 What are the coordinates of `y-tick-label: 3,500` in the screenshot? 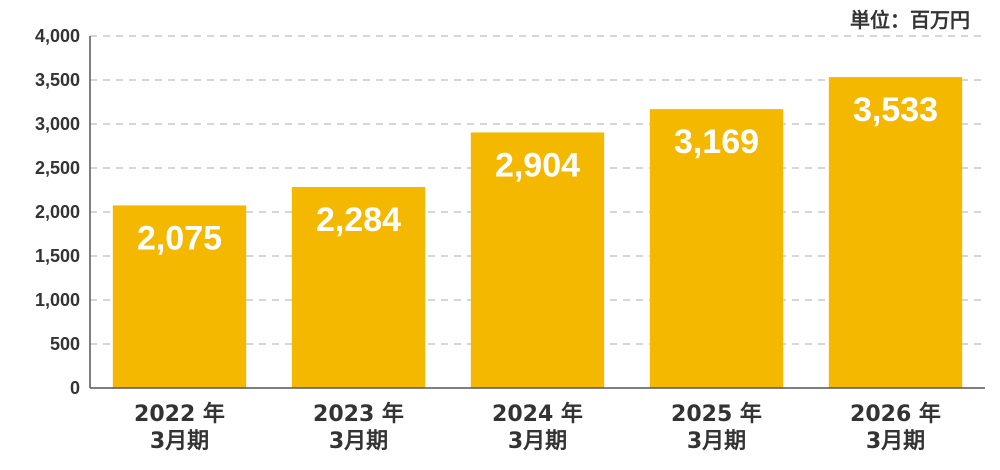 It's located at (57, 80).